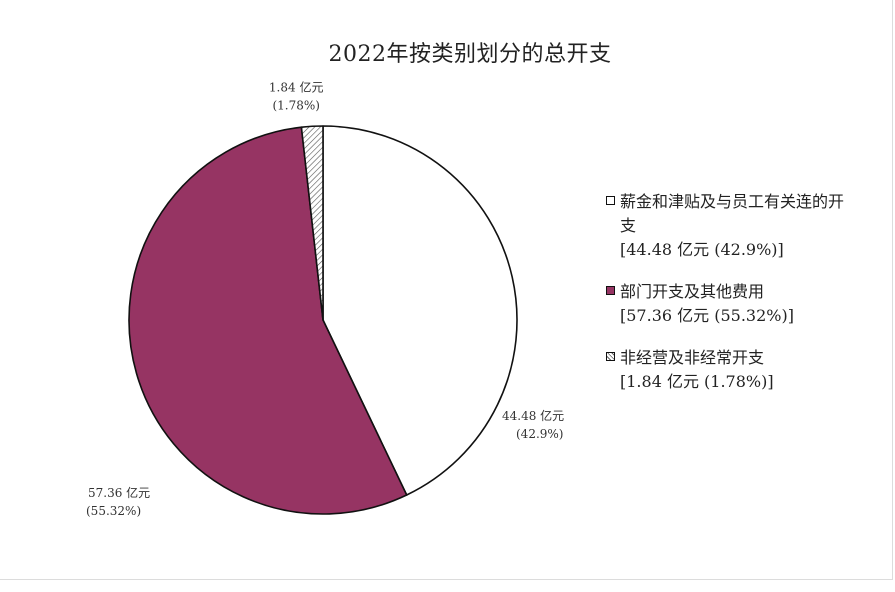 The width and height of the screenshot is (895, 592). I want to click on chart-title: 2022年按类别划分的总开支, so click(470, 54).